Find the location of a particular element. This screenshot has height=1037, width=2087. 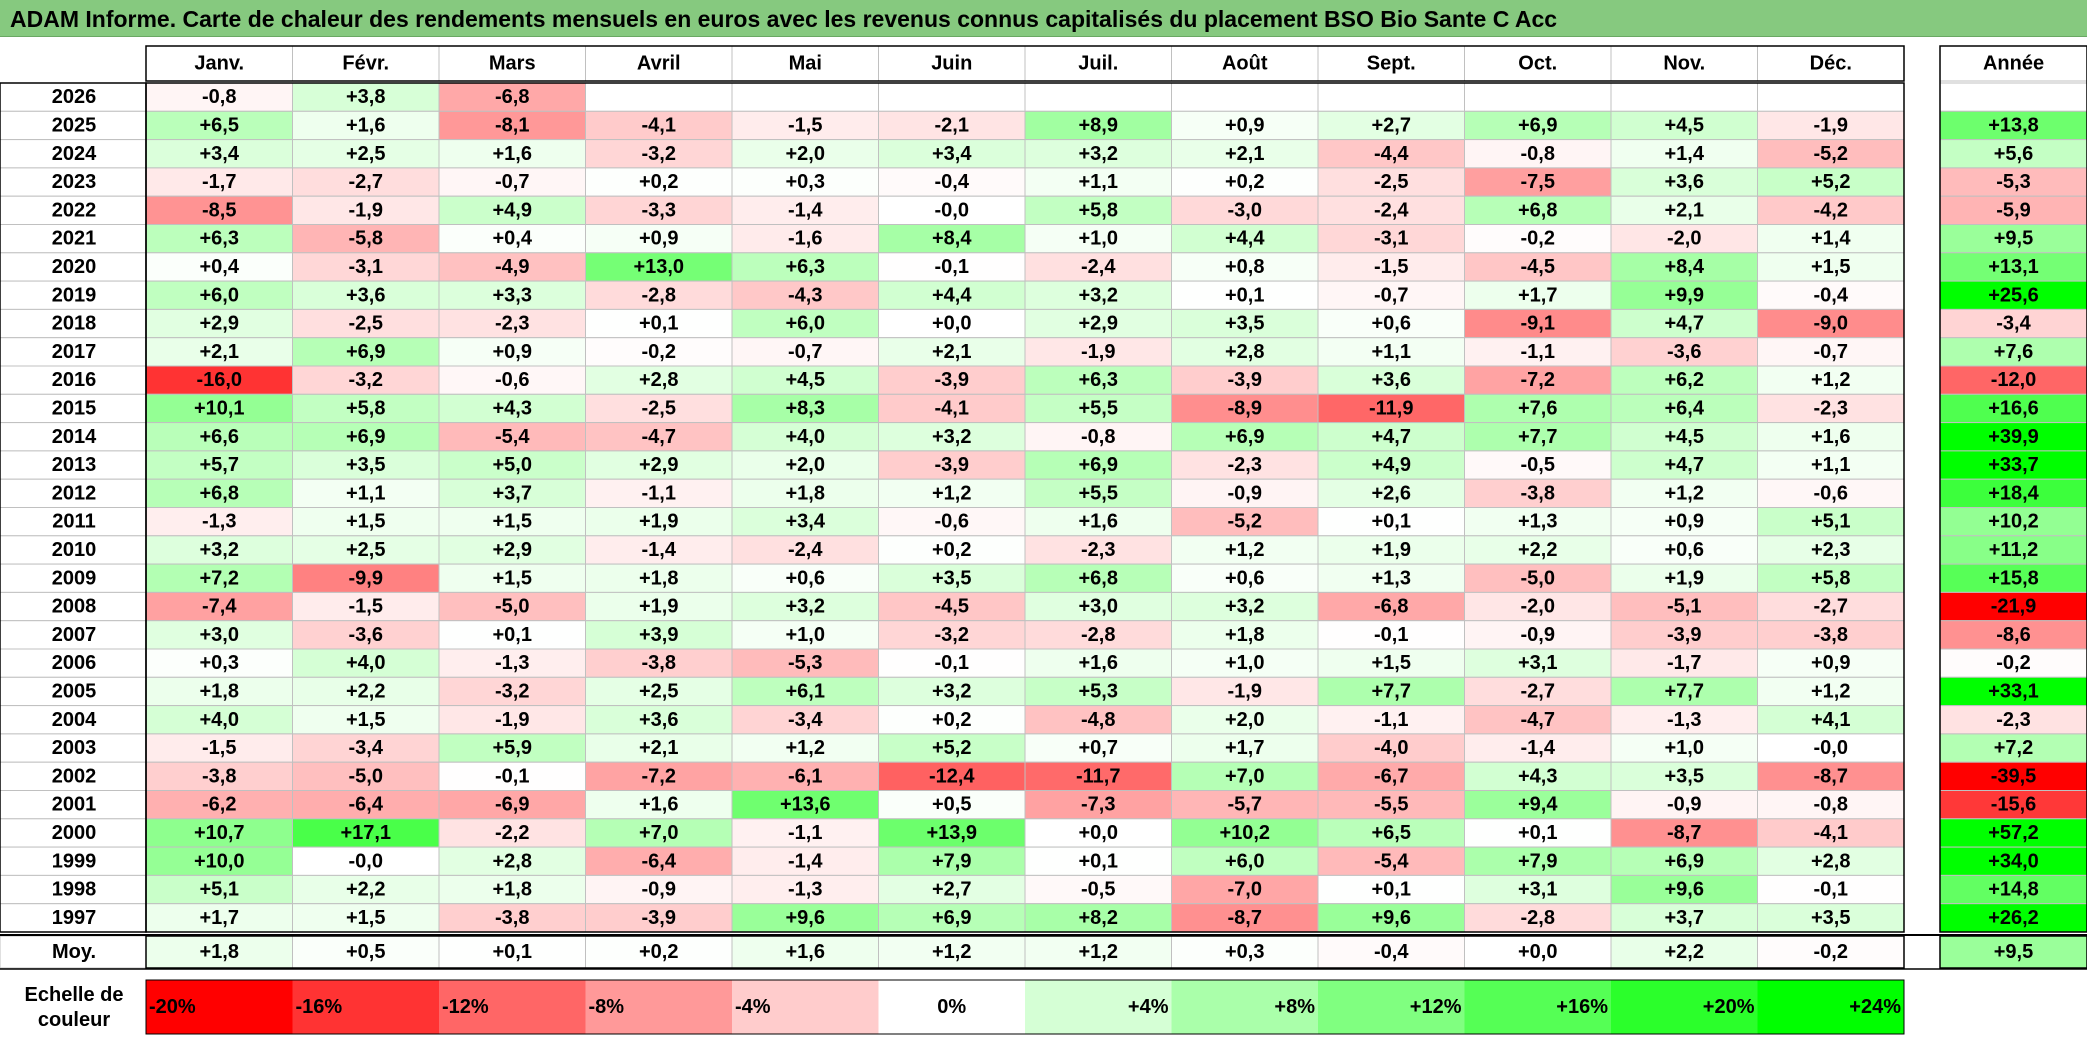

average-row-border is located at coordinates (1025, 952).